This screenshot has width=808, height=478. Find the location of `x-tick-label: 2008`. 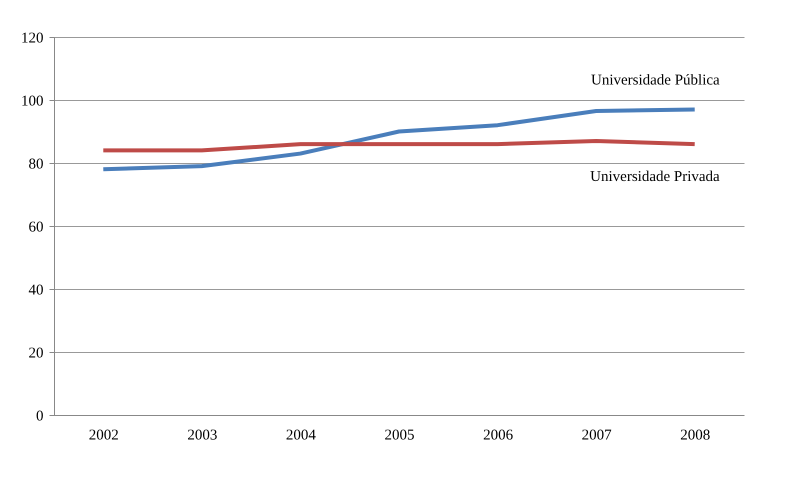

x-tick-label: 2008 is located at coordinates (695, 436).